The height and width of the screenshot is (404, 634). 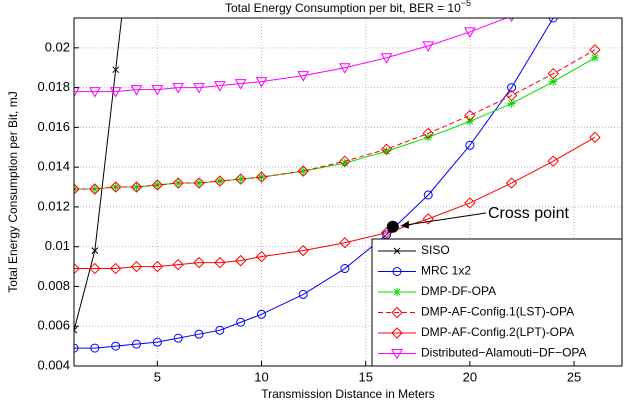 I want to click on annotation-text: Cross point, so click(x=528, y=213).